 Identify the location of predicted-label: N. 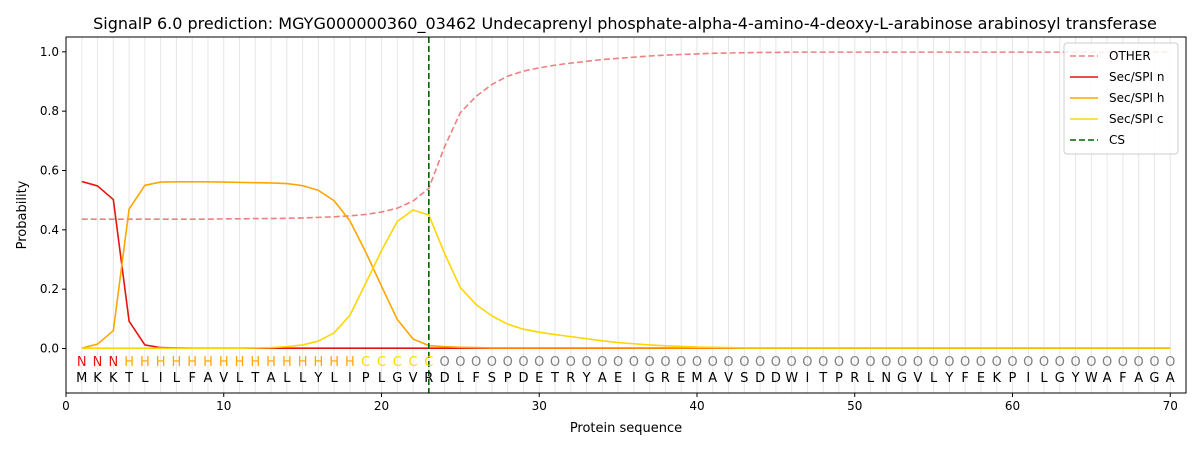
(113, 362).